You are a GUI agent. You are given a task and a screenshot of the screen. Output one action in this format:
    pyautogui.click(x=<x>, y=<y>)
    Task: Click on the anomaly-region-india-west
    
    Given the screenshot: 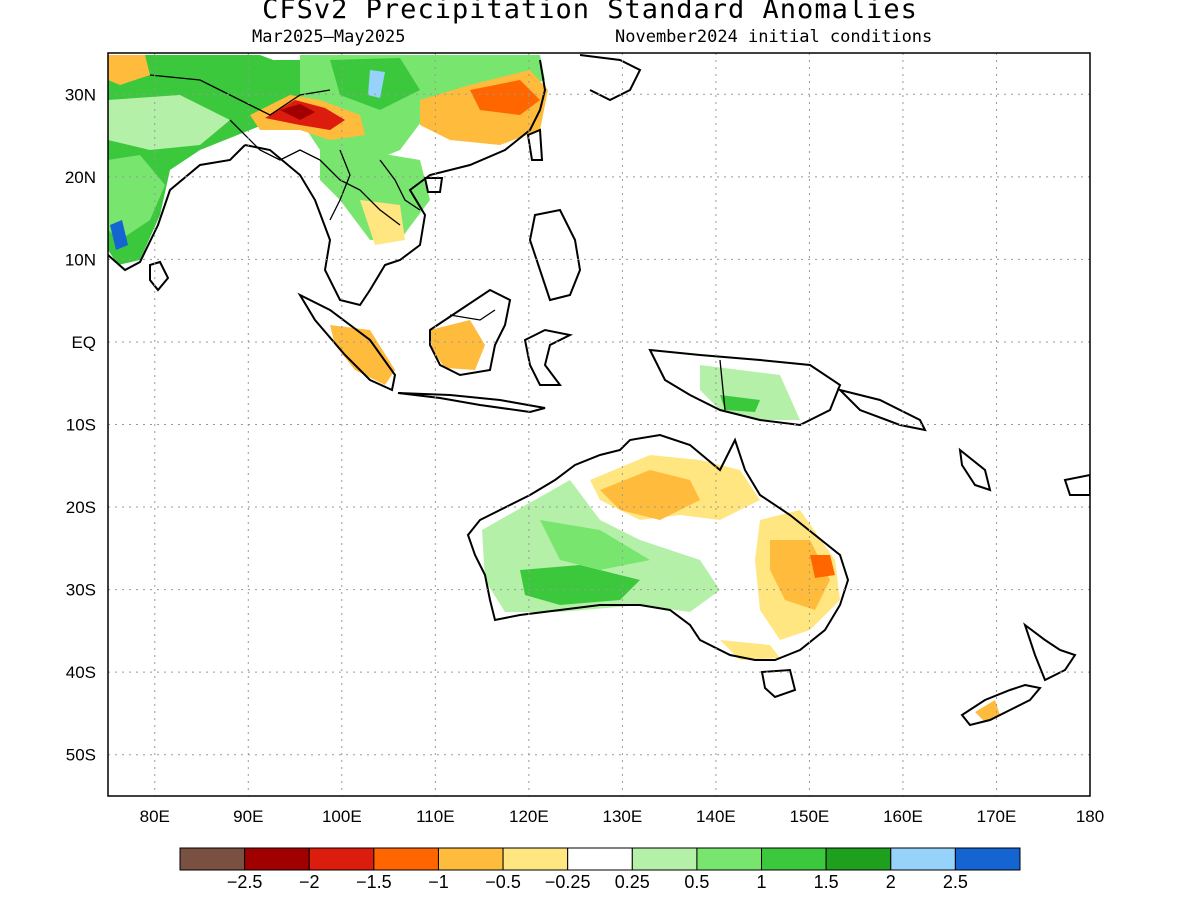 What is the action you would take?
    pyautogui.click(x=136, y=197)
    